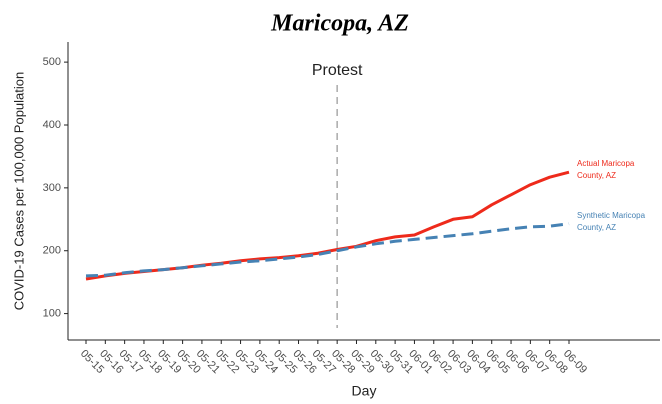 The image size is (662, 404). I want to click on series-label-text: Synthetic Maricopa County, AZ, so click(611, 221).